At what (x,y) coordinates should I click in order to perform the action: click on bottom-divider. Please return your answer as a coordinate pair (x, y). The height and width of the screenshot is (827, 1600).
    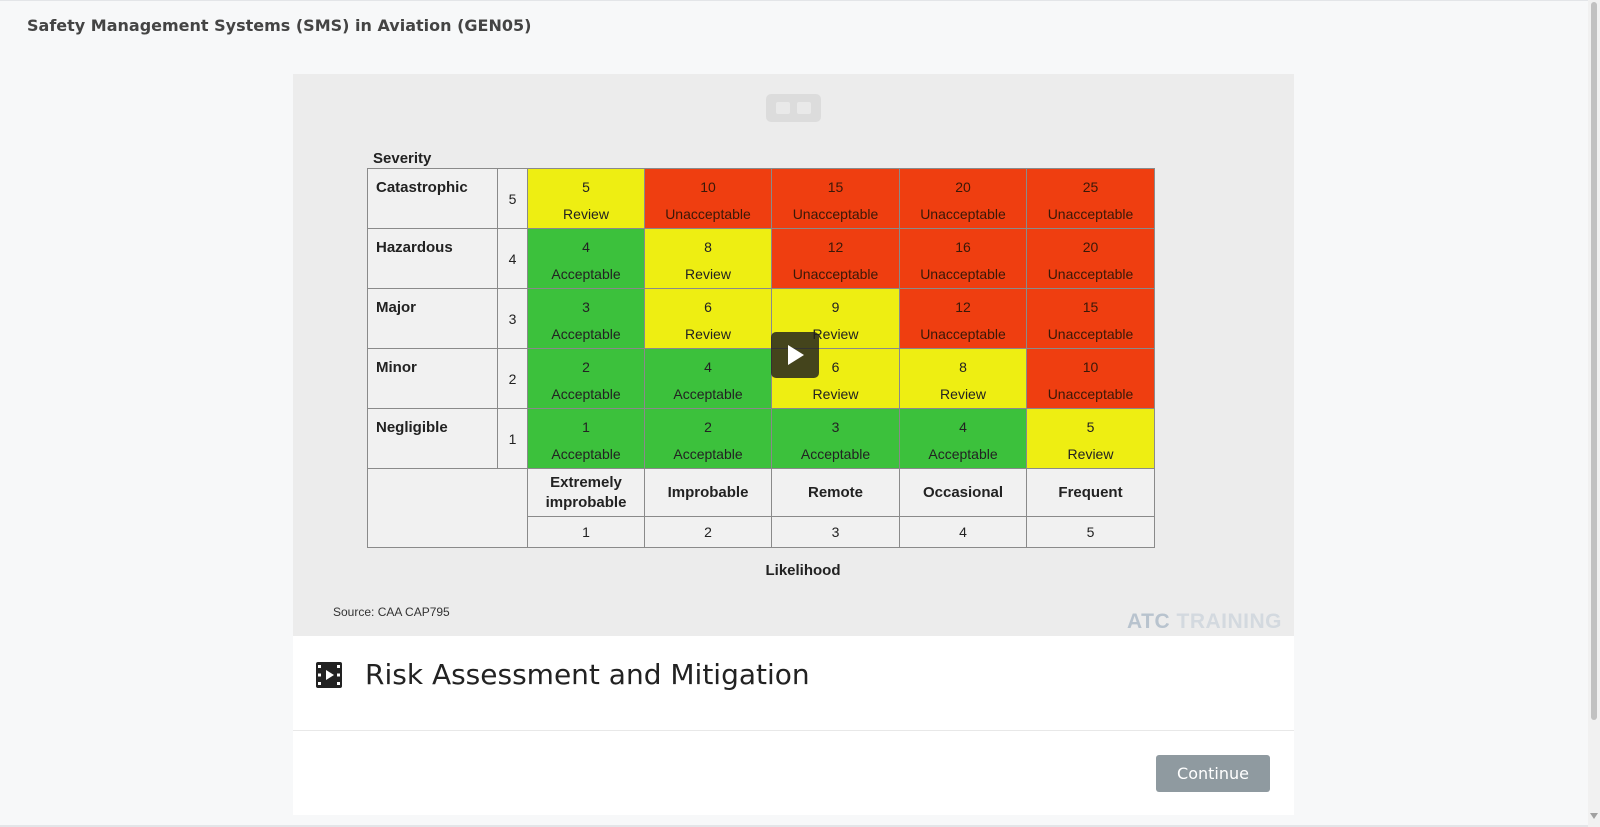
    Looking at the image, I should click on (794, 826).